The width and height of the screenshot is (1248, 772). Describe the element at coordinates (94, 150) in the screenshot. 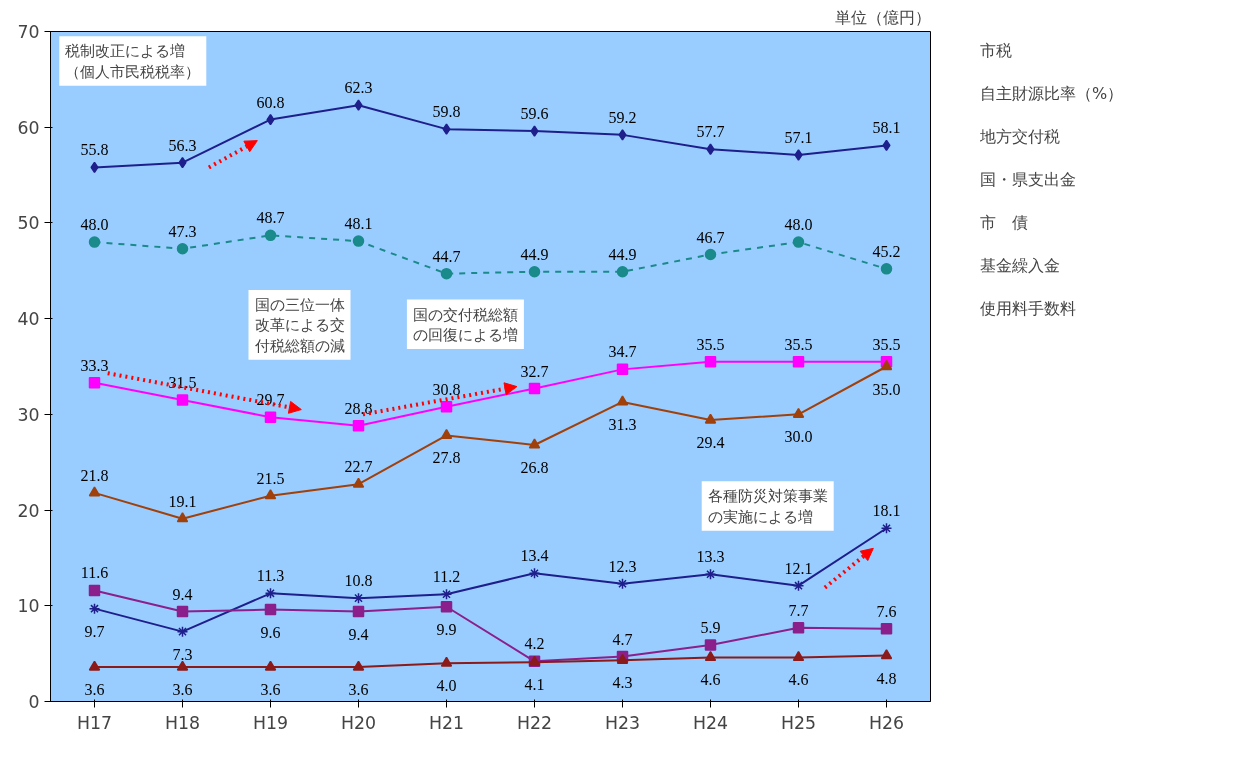

I see `data-label: 55.8` at that location.